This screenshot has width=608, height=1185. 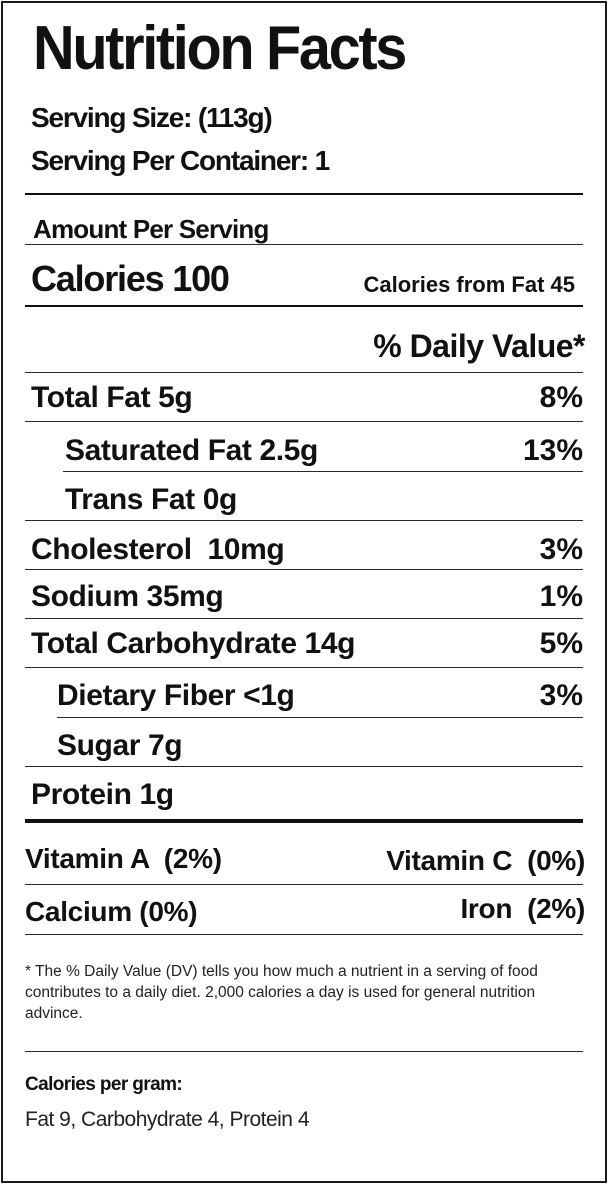 What do you see at coordinates (123, 858) in the screenshot?
I see `vitamin-a: Vitamin A (2%)` at bounding box center [123, 858].